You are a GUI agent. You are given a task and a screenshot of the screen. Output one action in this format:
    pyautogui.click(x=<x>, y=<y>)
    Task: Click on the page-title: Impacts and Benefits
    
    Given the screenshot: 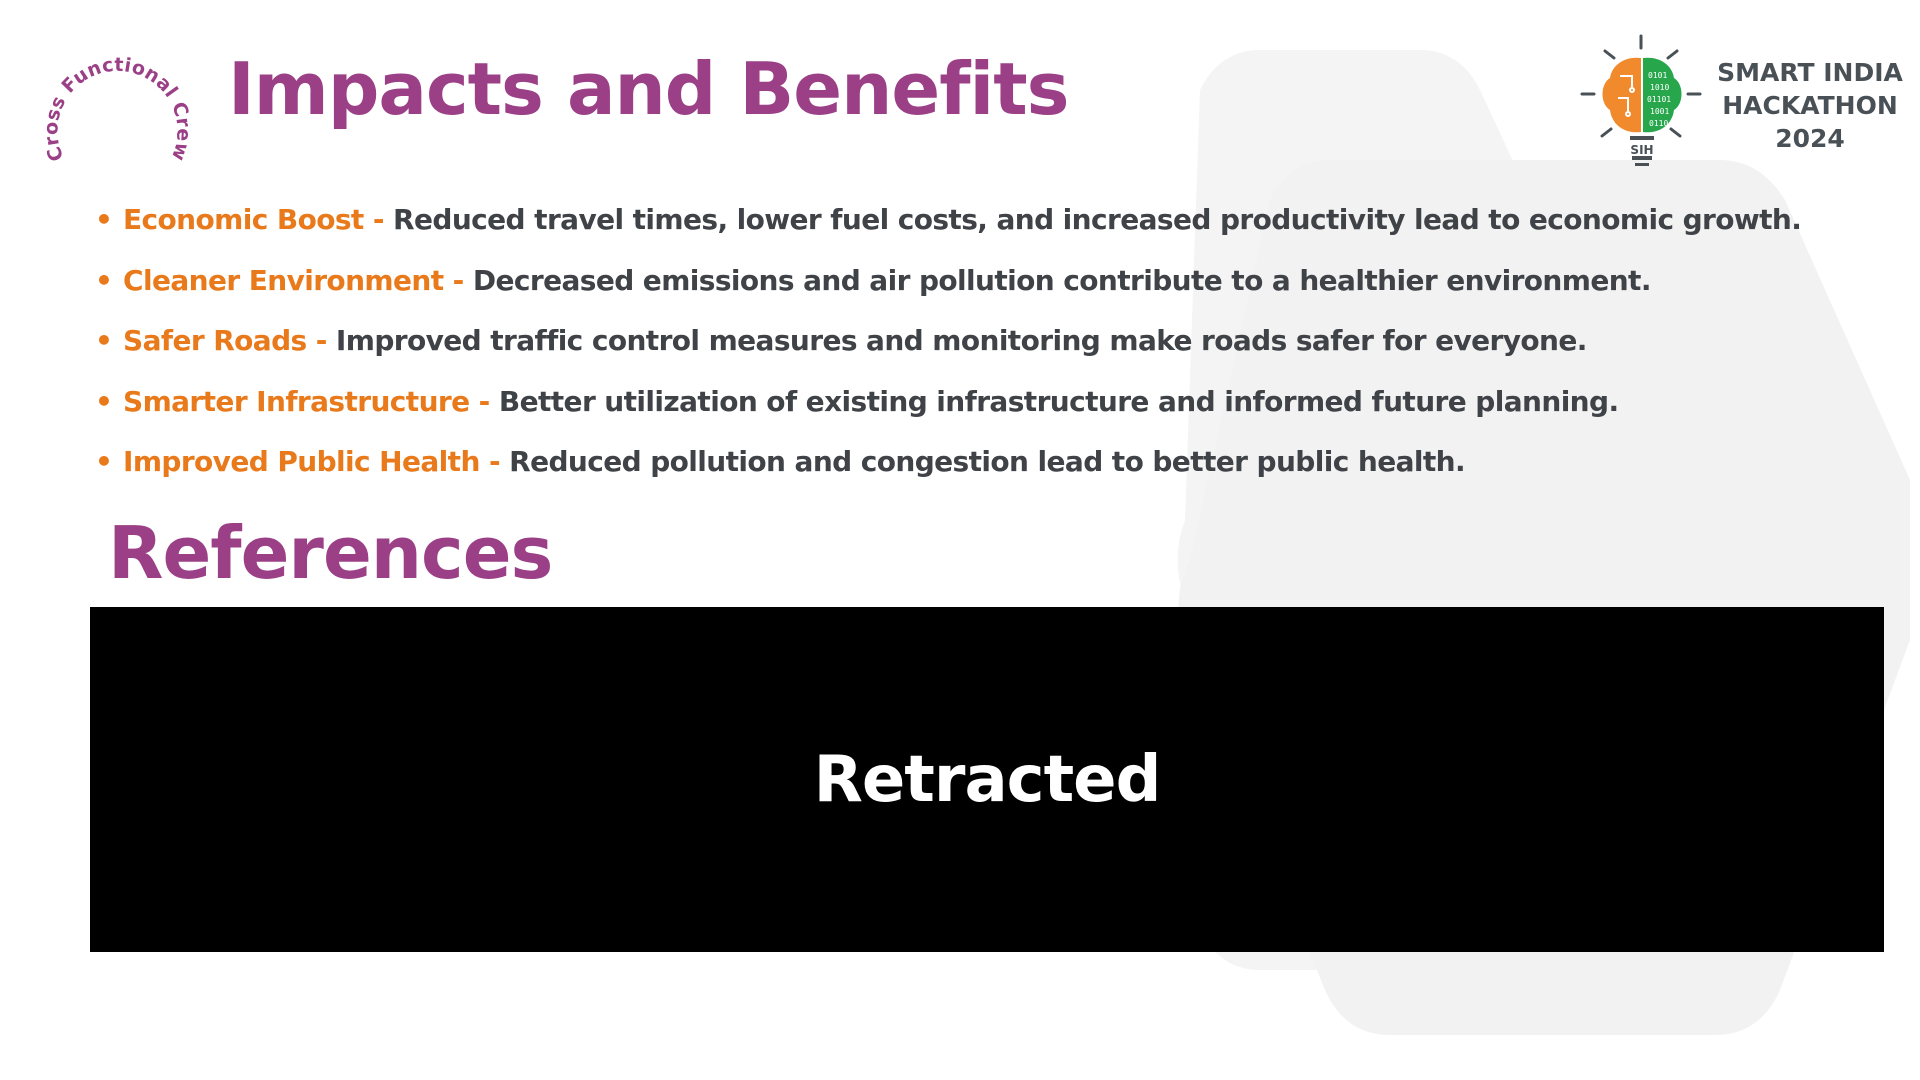 What is the action you would take?
    pyautogui.click(x=648, y=89)
    